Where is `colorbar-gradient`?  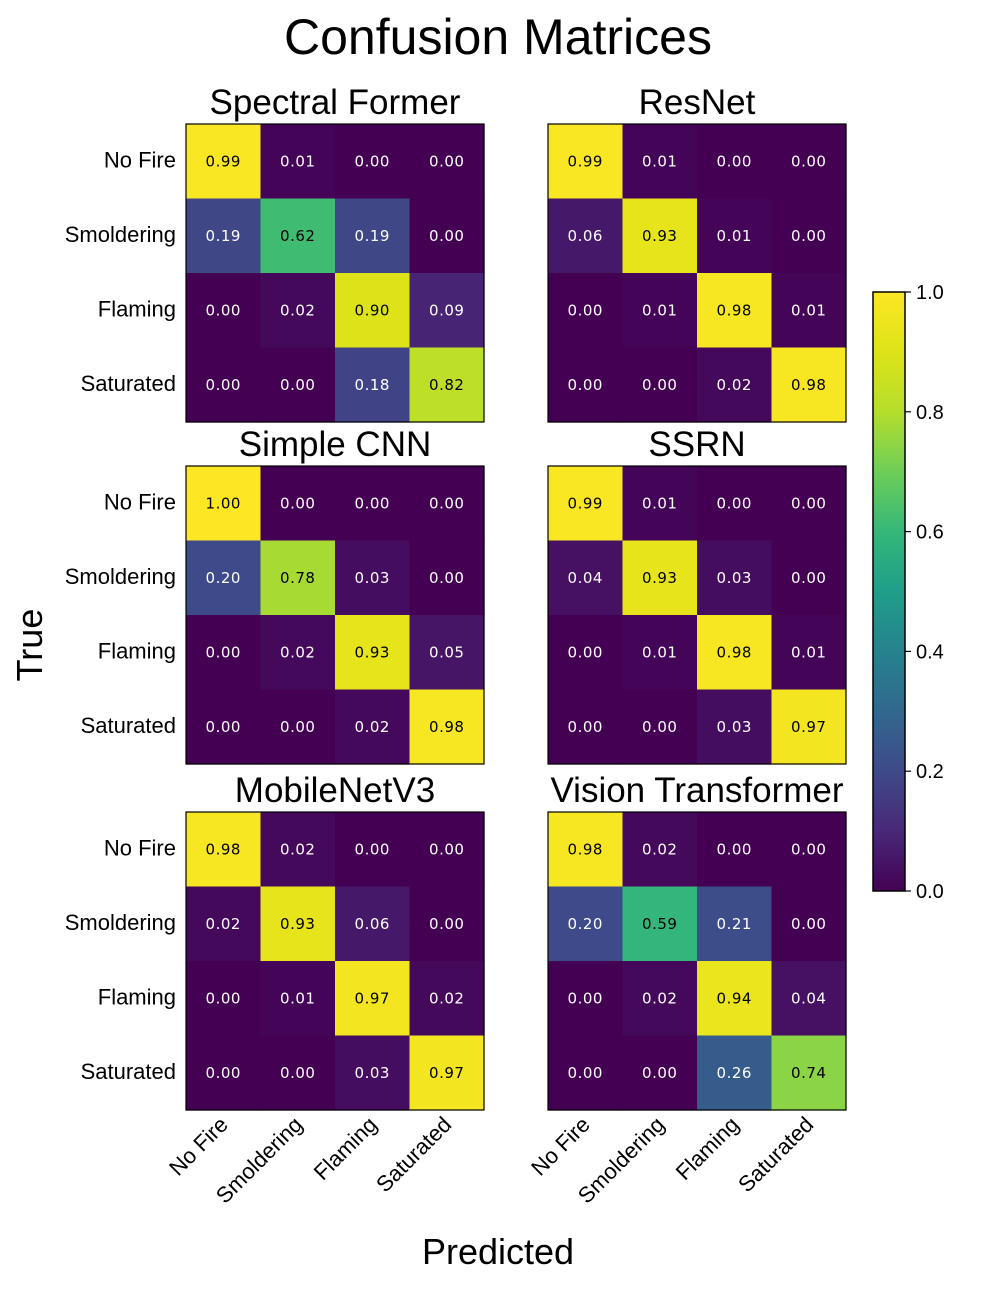 colorbar-gradient is located at coordinates (889, 591).